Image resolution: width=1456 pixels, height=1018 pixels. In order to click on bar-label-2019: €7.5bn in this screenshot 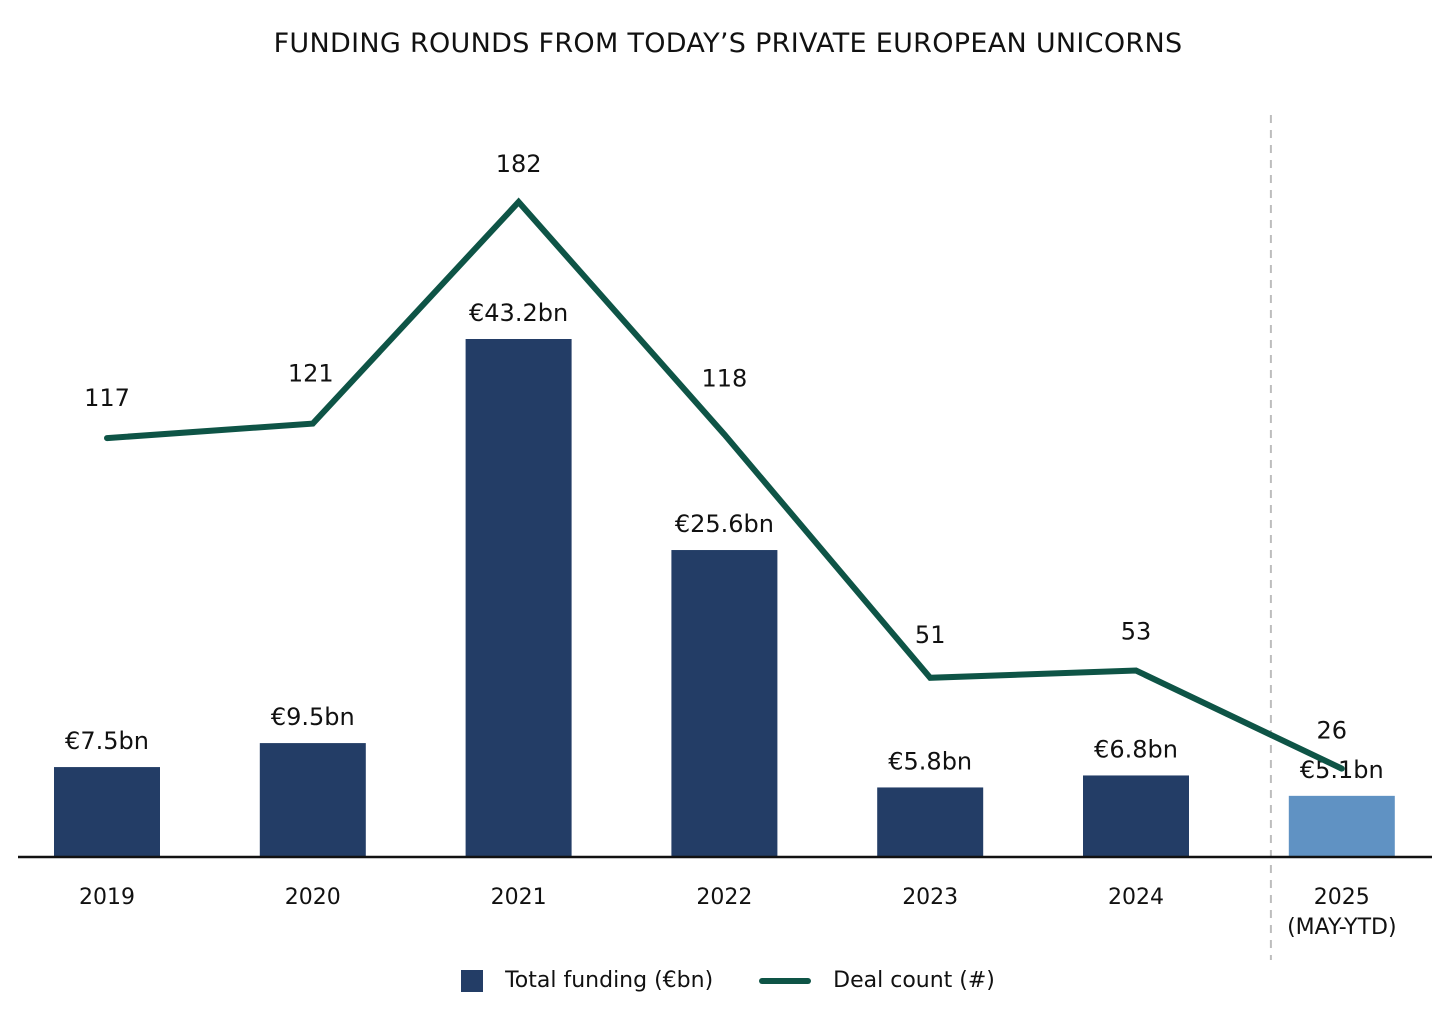, I will do `click(107, 741)`.